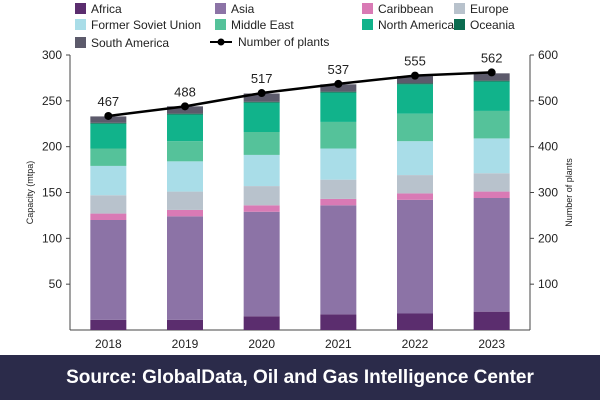 This screenshot has width=600, height=400. Describe the element at coordinates (338, 83) in the screenshot. I see `plants-point-2021` at that location.